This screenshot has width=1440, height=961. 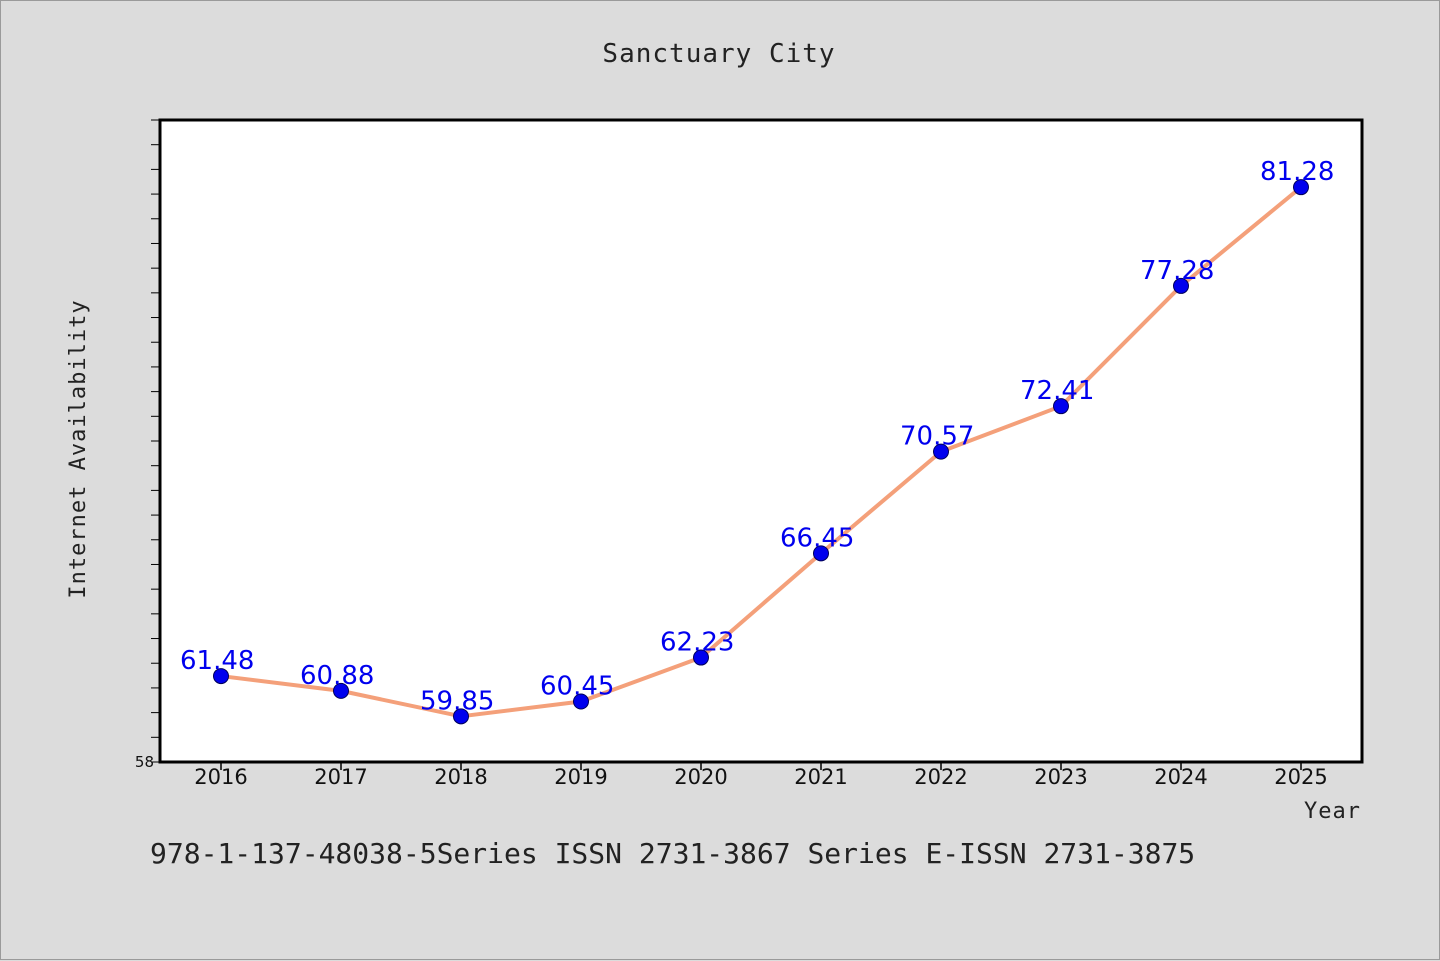 I want to click on x-tick-label-2021: 2021, so click(x=820, y=777).